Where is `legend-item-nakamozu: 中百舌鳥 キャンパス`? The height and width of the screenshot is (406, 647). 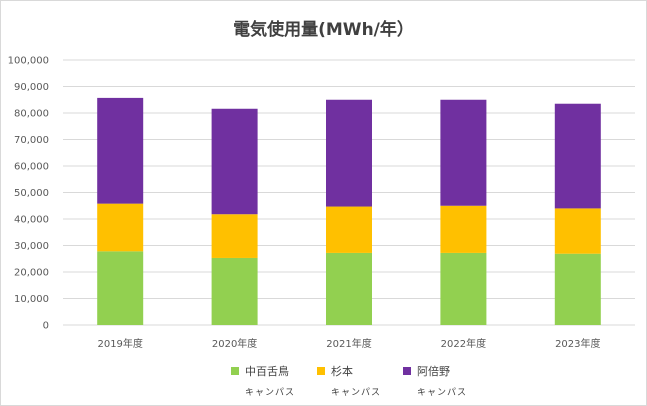
legend-item-nakamozu: 中百舌鳥 キャンパス is located at coordinates (263, 380).